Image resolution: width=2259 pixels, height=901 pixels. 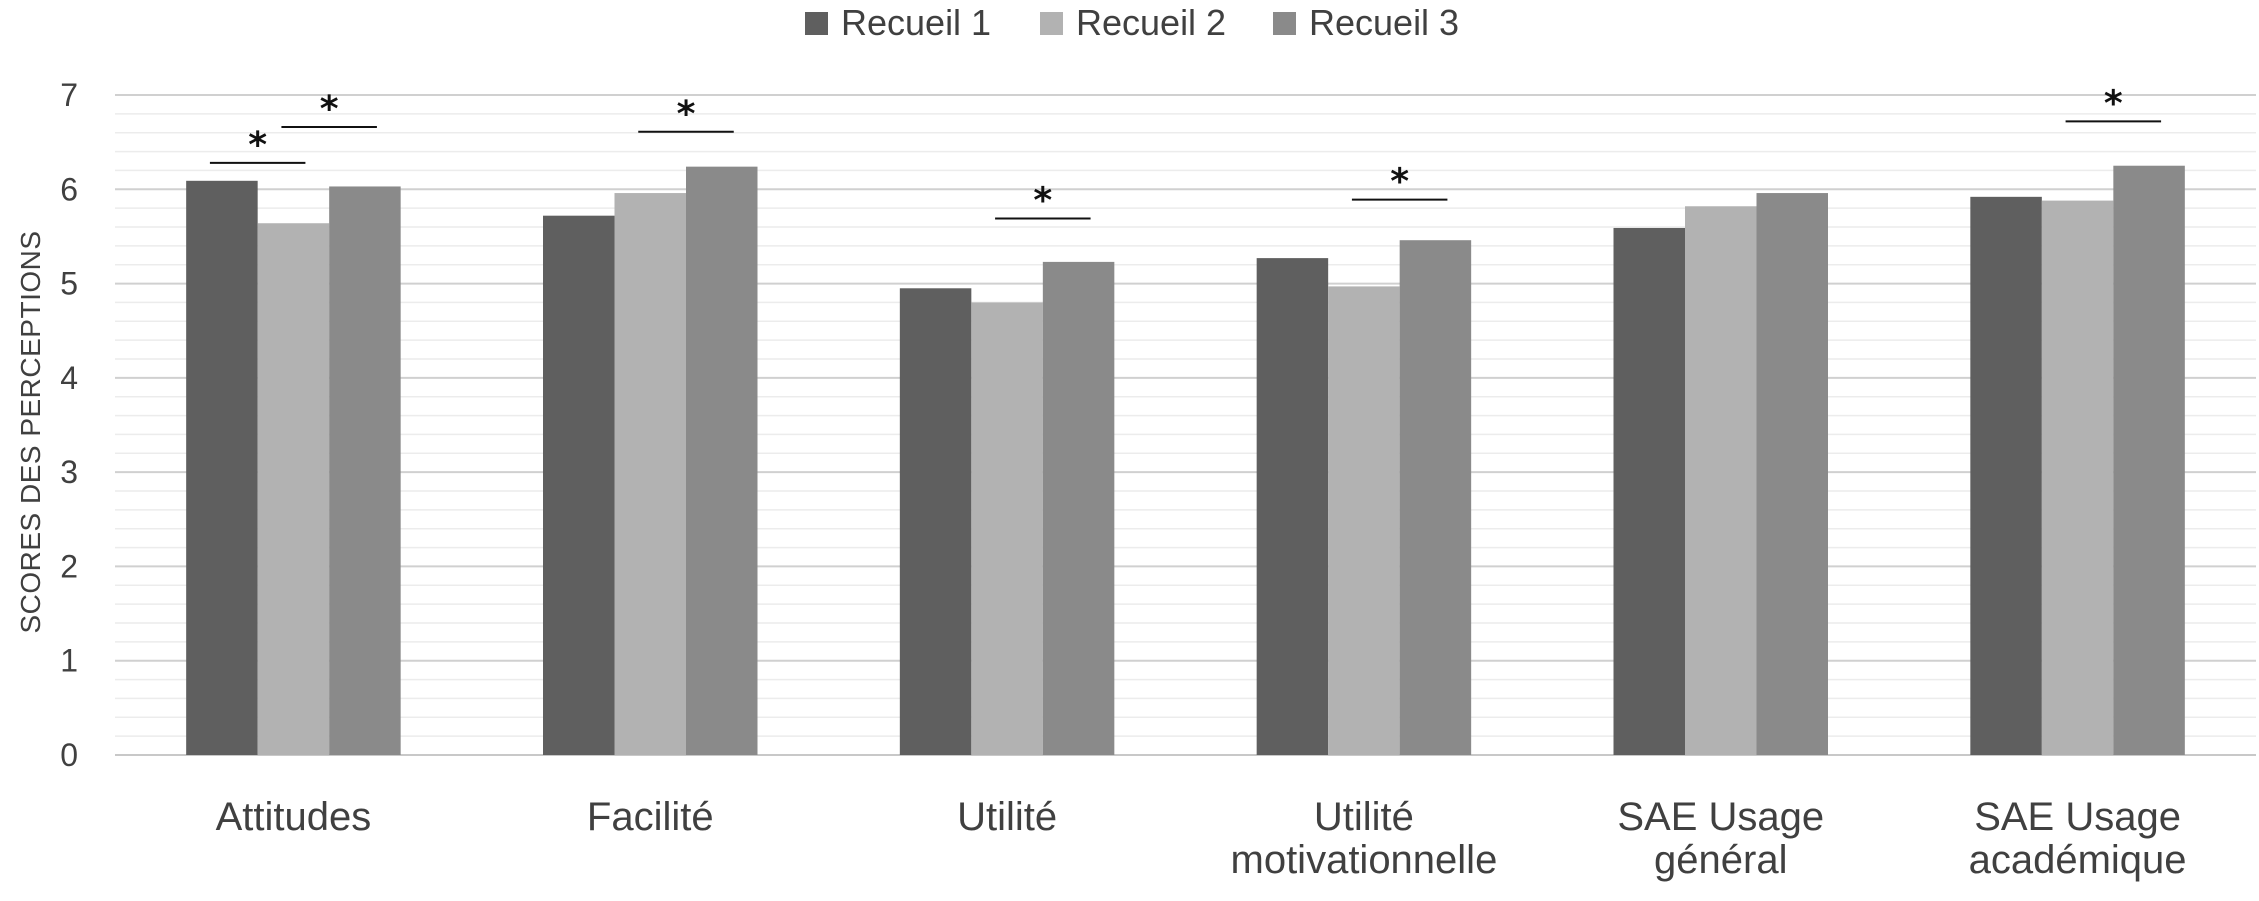 I want to click on x-tick-label: SAE Usage général, so click(x=1720, y=838).